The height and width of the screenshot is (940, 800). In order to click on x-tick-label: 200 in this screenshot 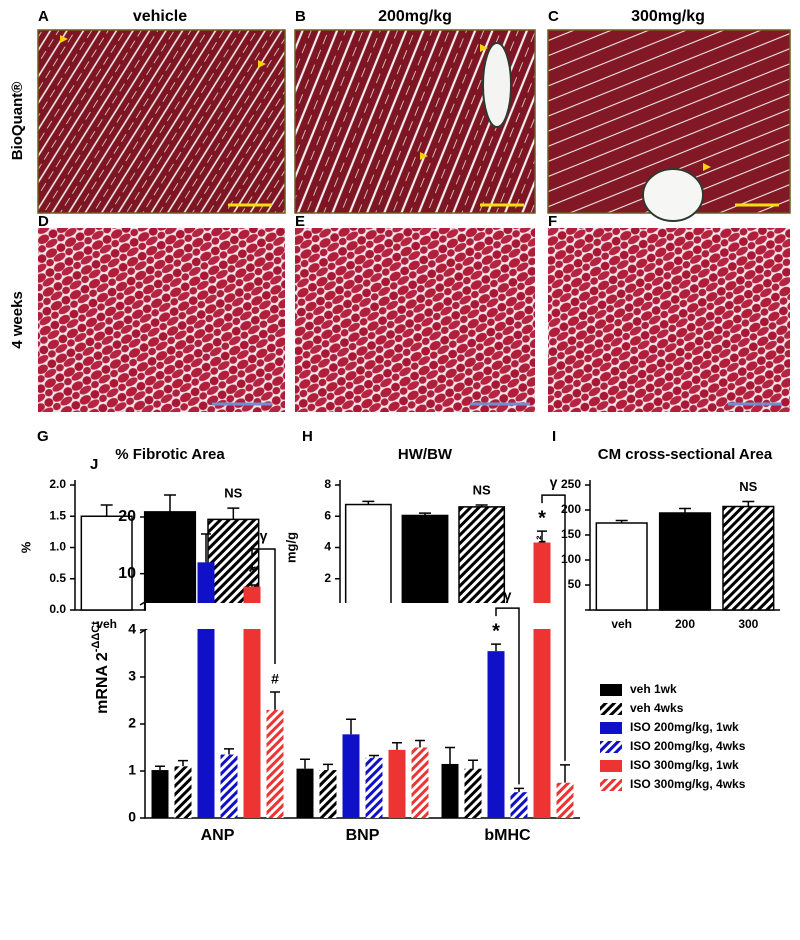, I will do `click(685, 624)`.